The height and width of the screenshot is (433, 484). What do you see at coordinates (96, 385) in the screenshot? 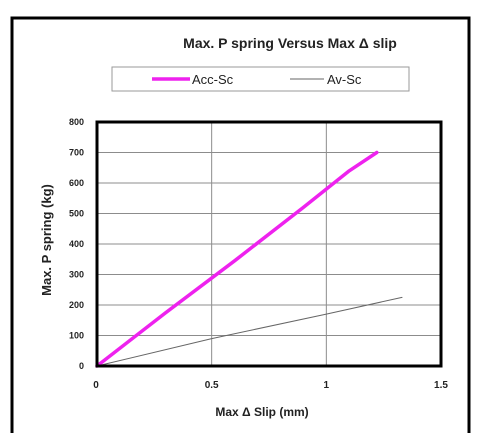
I see `x-tick-label: 0` at bounding box center [96, 385].